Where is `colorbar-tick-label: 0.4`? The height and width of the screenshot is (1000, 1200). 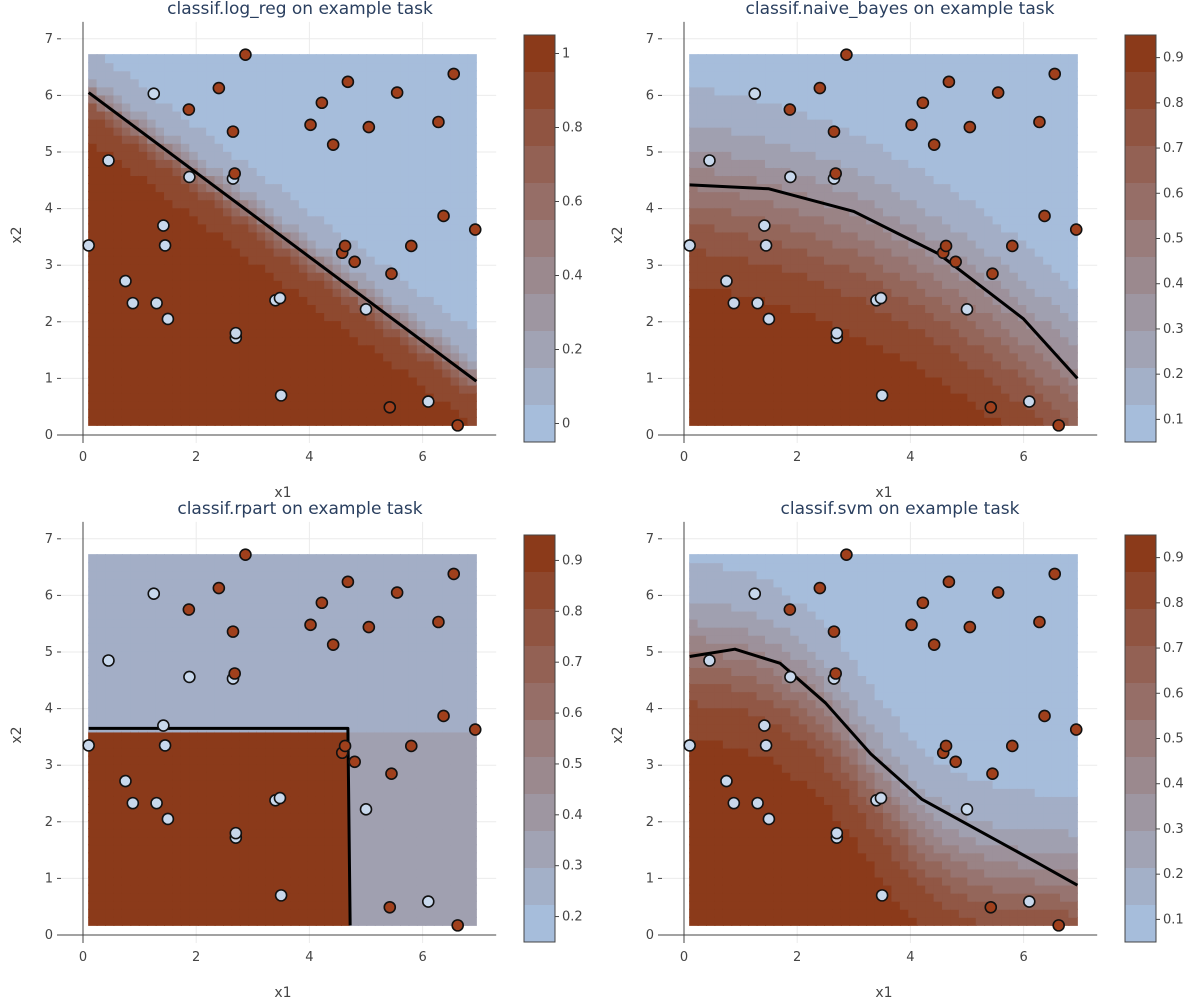 colorbar-tick-label: 0.4 is located at coordinates (1173, 284).